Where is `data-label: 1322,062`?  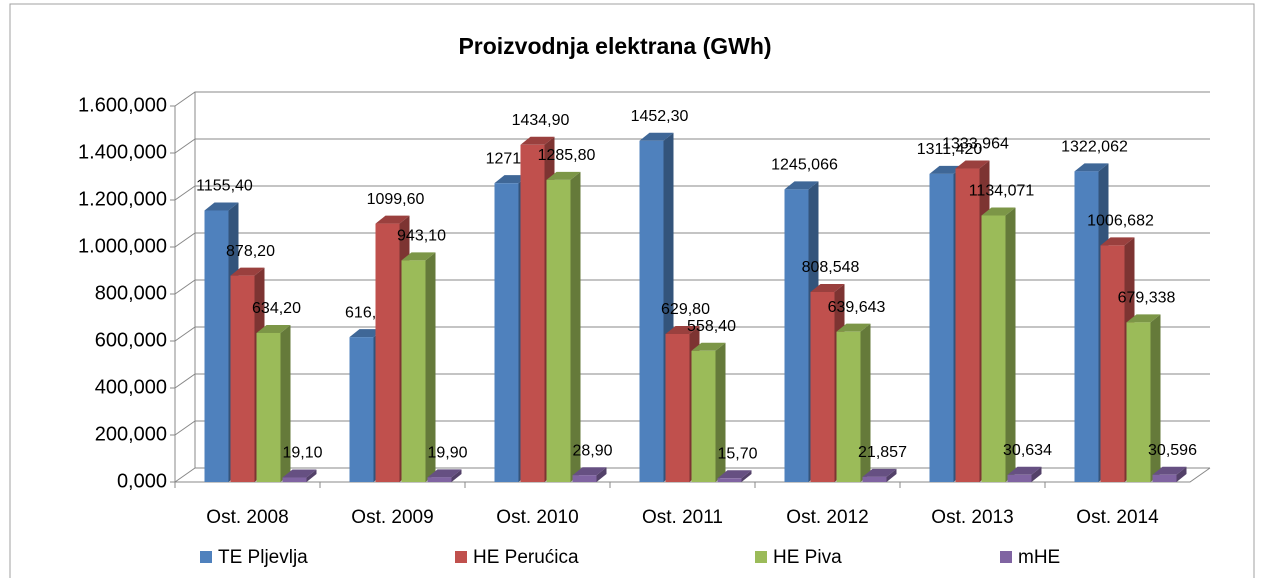
data-label: 1322,062 is located at coordinates (1094, 147).